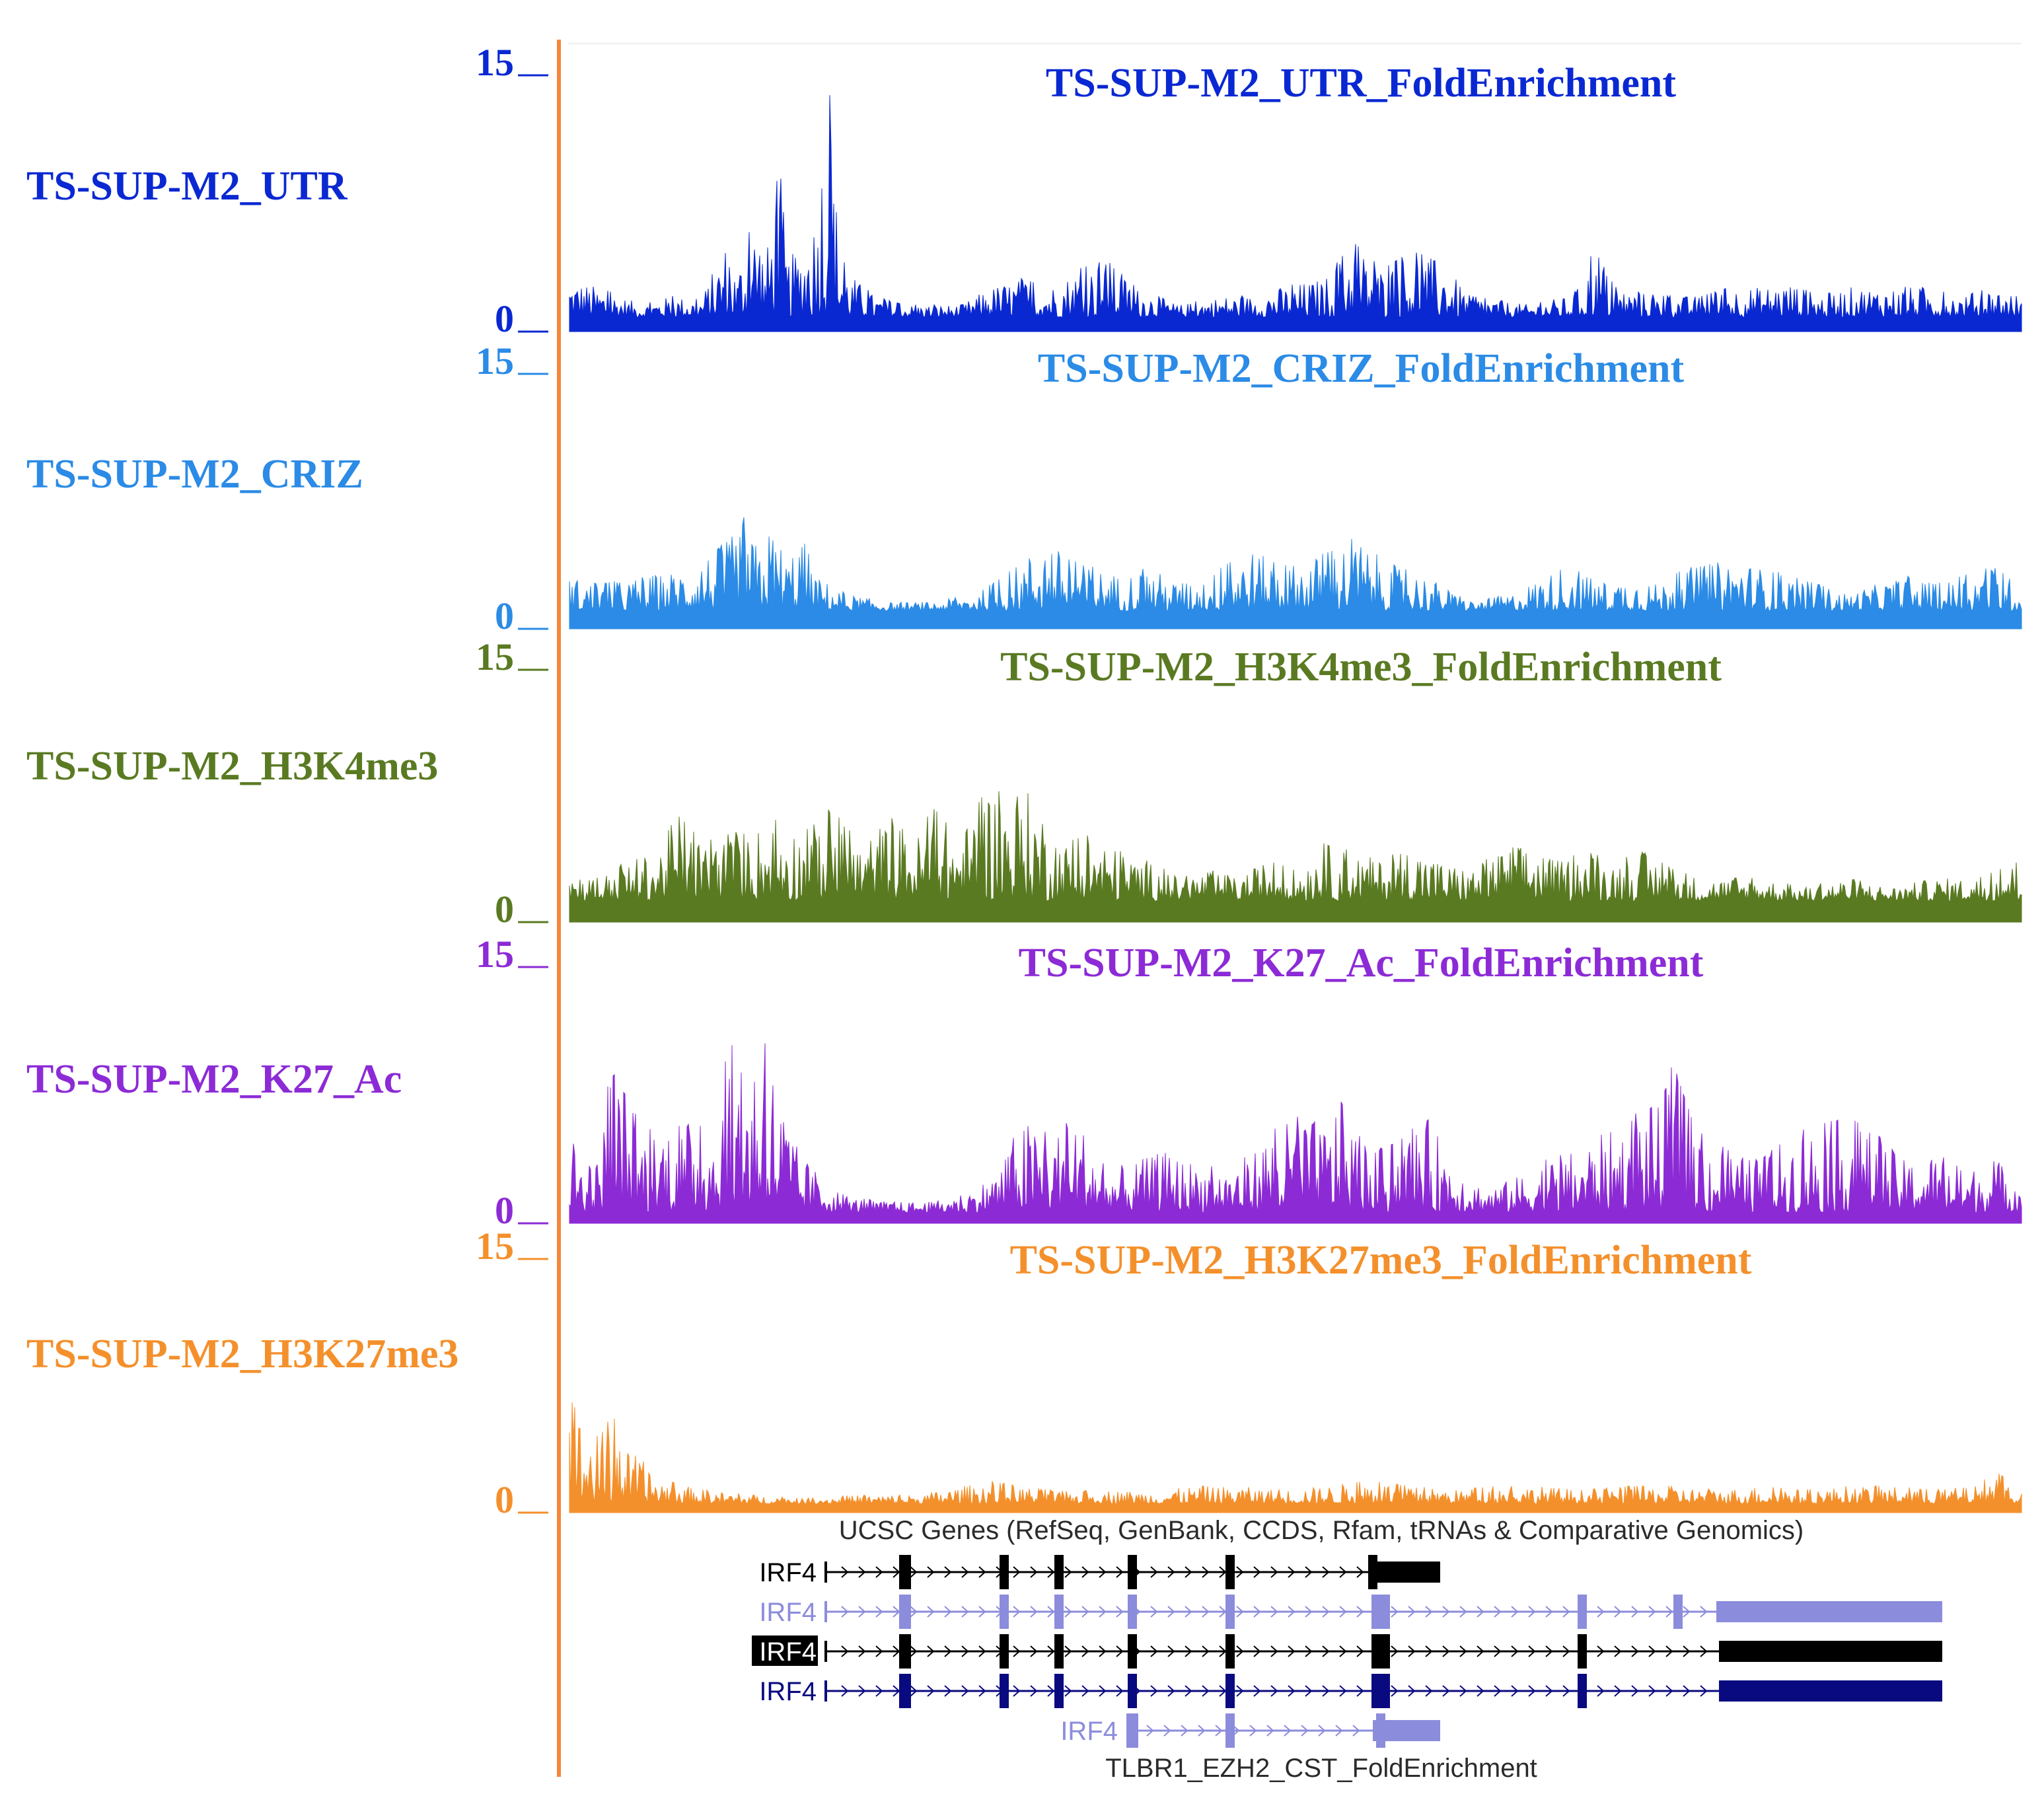  I want to click on track-name-label: TS-SUP-M2_CRIZ, so click(194, 474).